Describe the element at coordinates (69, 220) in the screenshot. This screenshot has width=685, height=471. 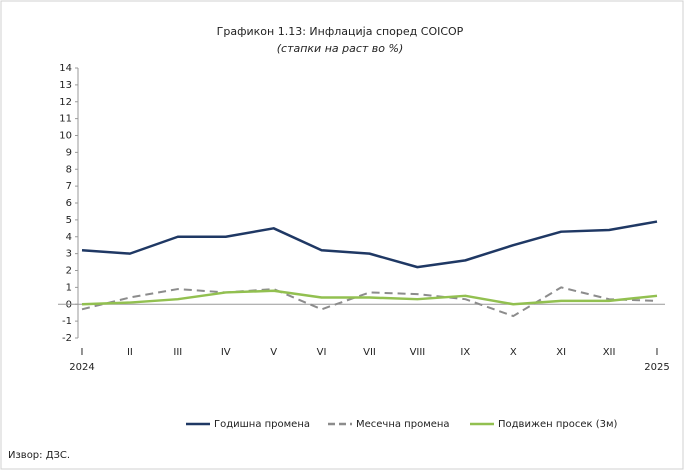
I see `y-tick-label: 5` at that location.